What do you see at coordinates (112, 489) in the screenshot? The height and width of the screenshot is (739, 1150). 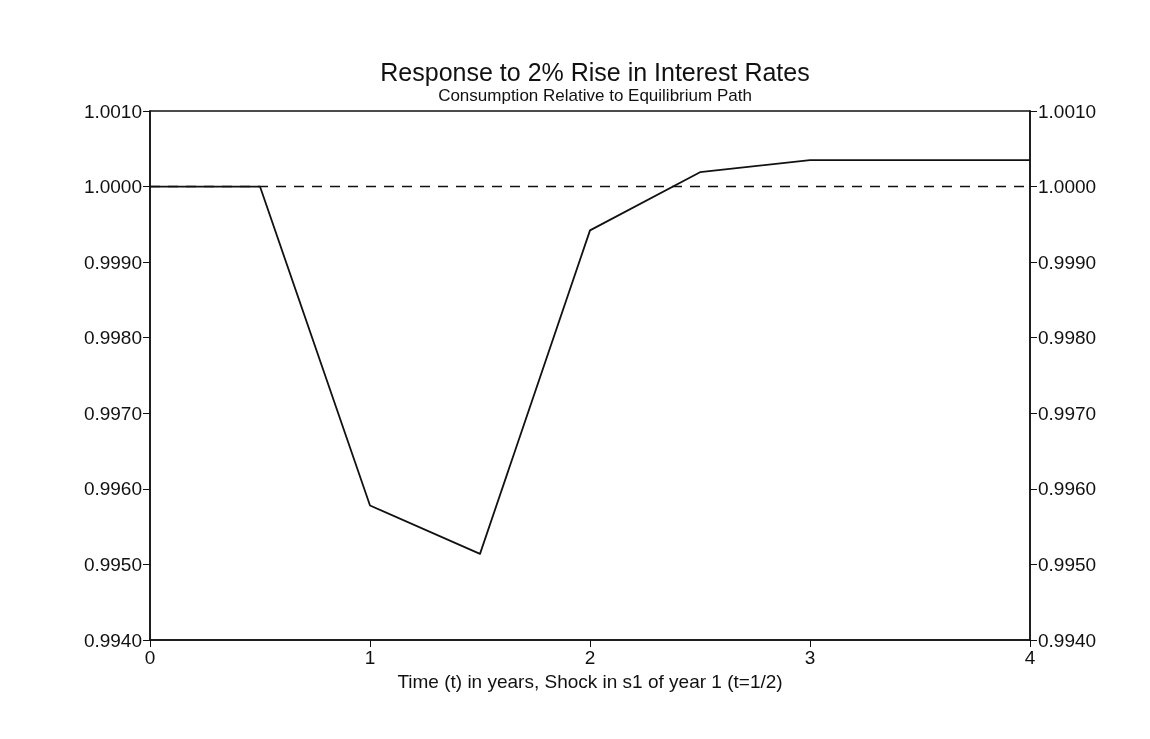 I see `y-tick-label: 0.9960` at bounding box center [112, 489].